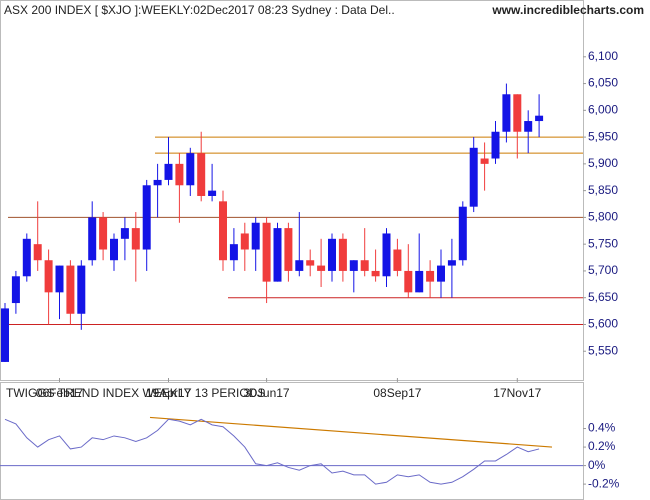  What do you see at coordinates (602, 428) in the screenshot?
I see `y-tick-label: 0.4%` at bounding box center [602, 428].